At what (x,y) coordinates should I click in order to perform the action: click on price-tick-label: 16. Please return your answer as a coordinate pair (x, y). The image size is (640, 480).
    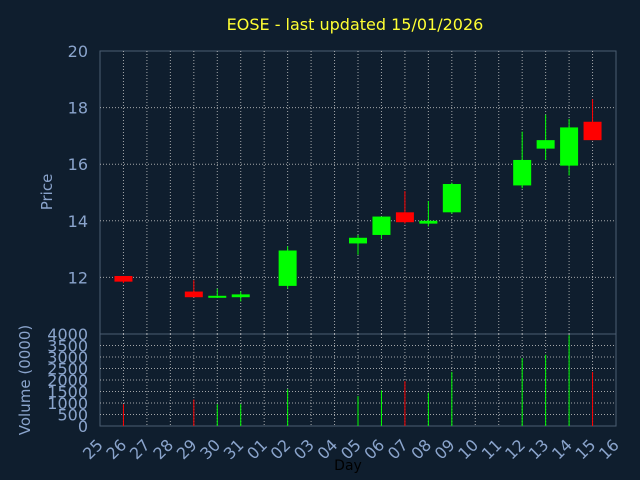
    Looking at the image, I should click on (78, 164).